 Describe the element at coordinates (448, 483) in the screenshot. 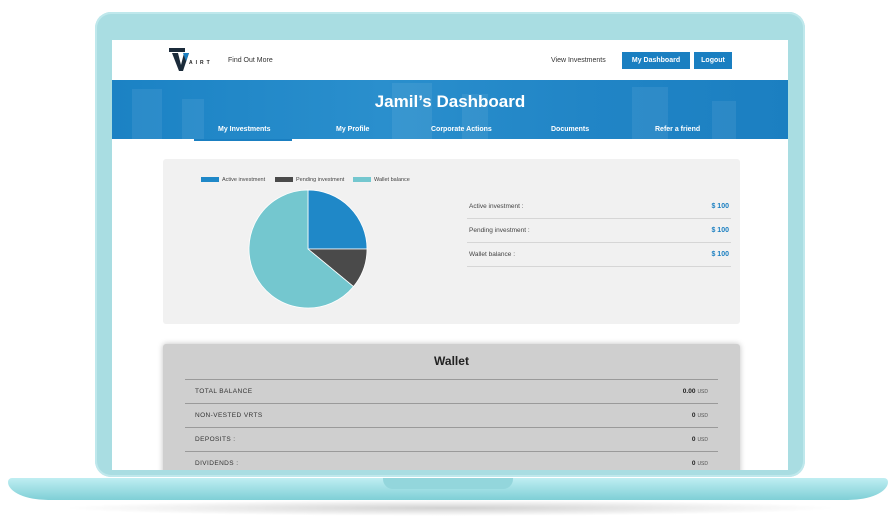

I see `laptop-notch` at that location.